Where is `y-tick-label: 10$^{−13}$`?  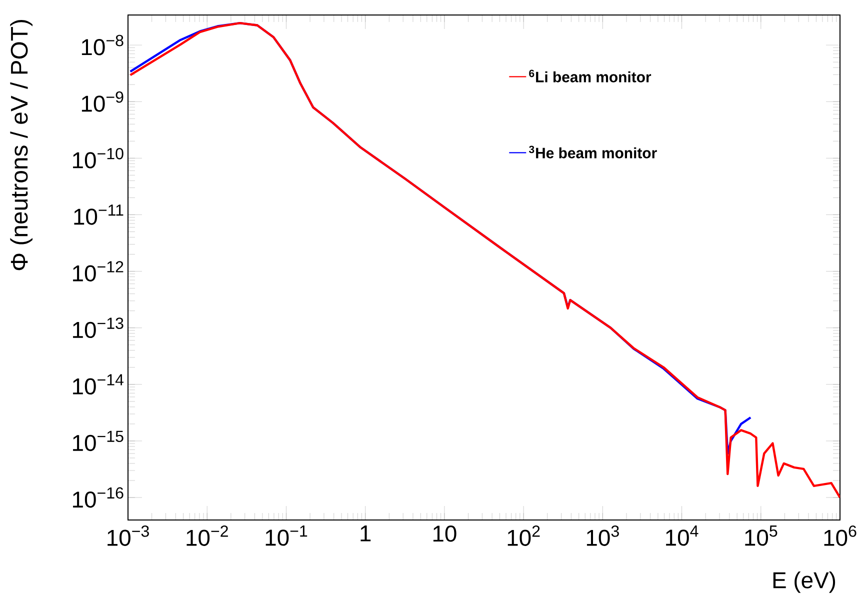
y-tick-label: 10$^{−13}$ is located at coordinates (98, 328).